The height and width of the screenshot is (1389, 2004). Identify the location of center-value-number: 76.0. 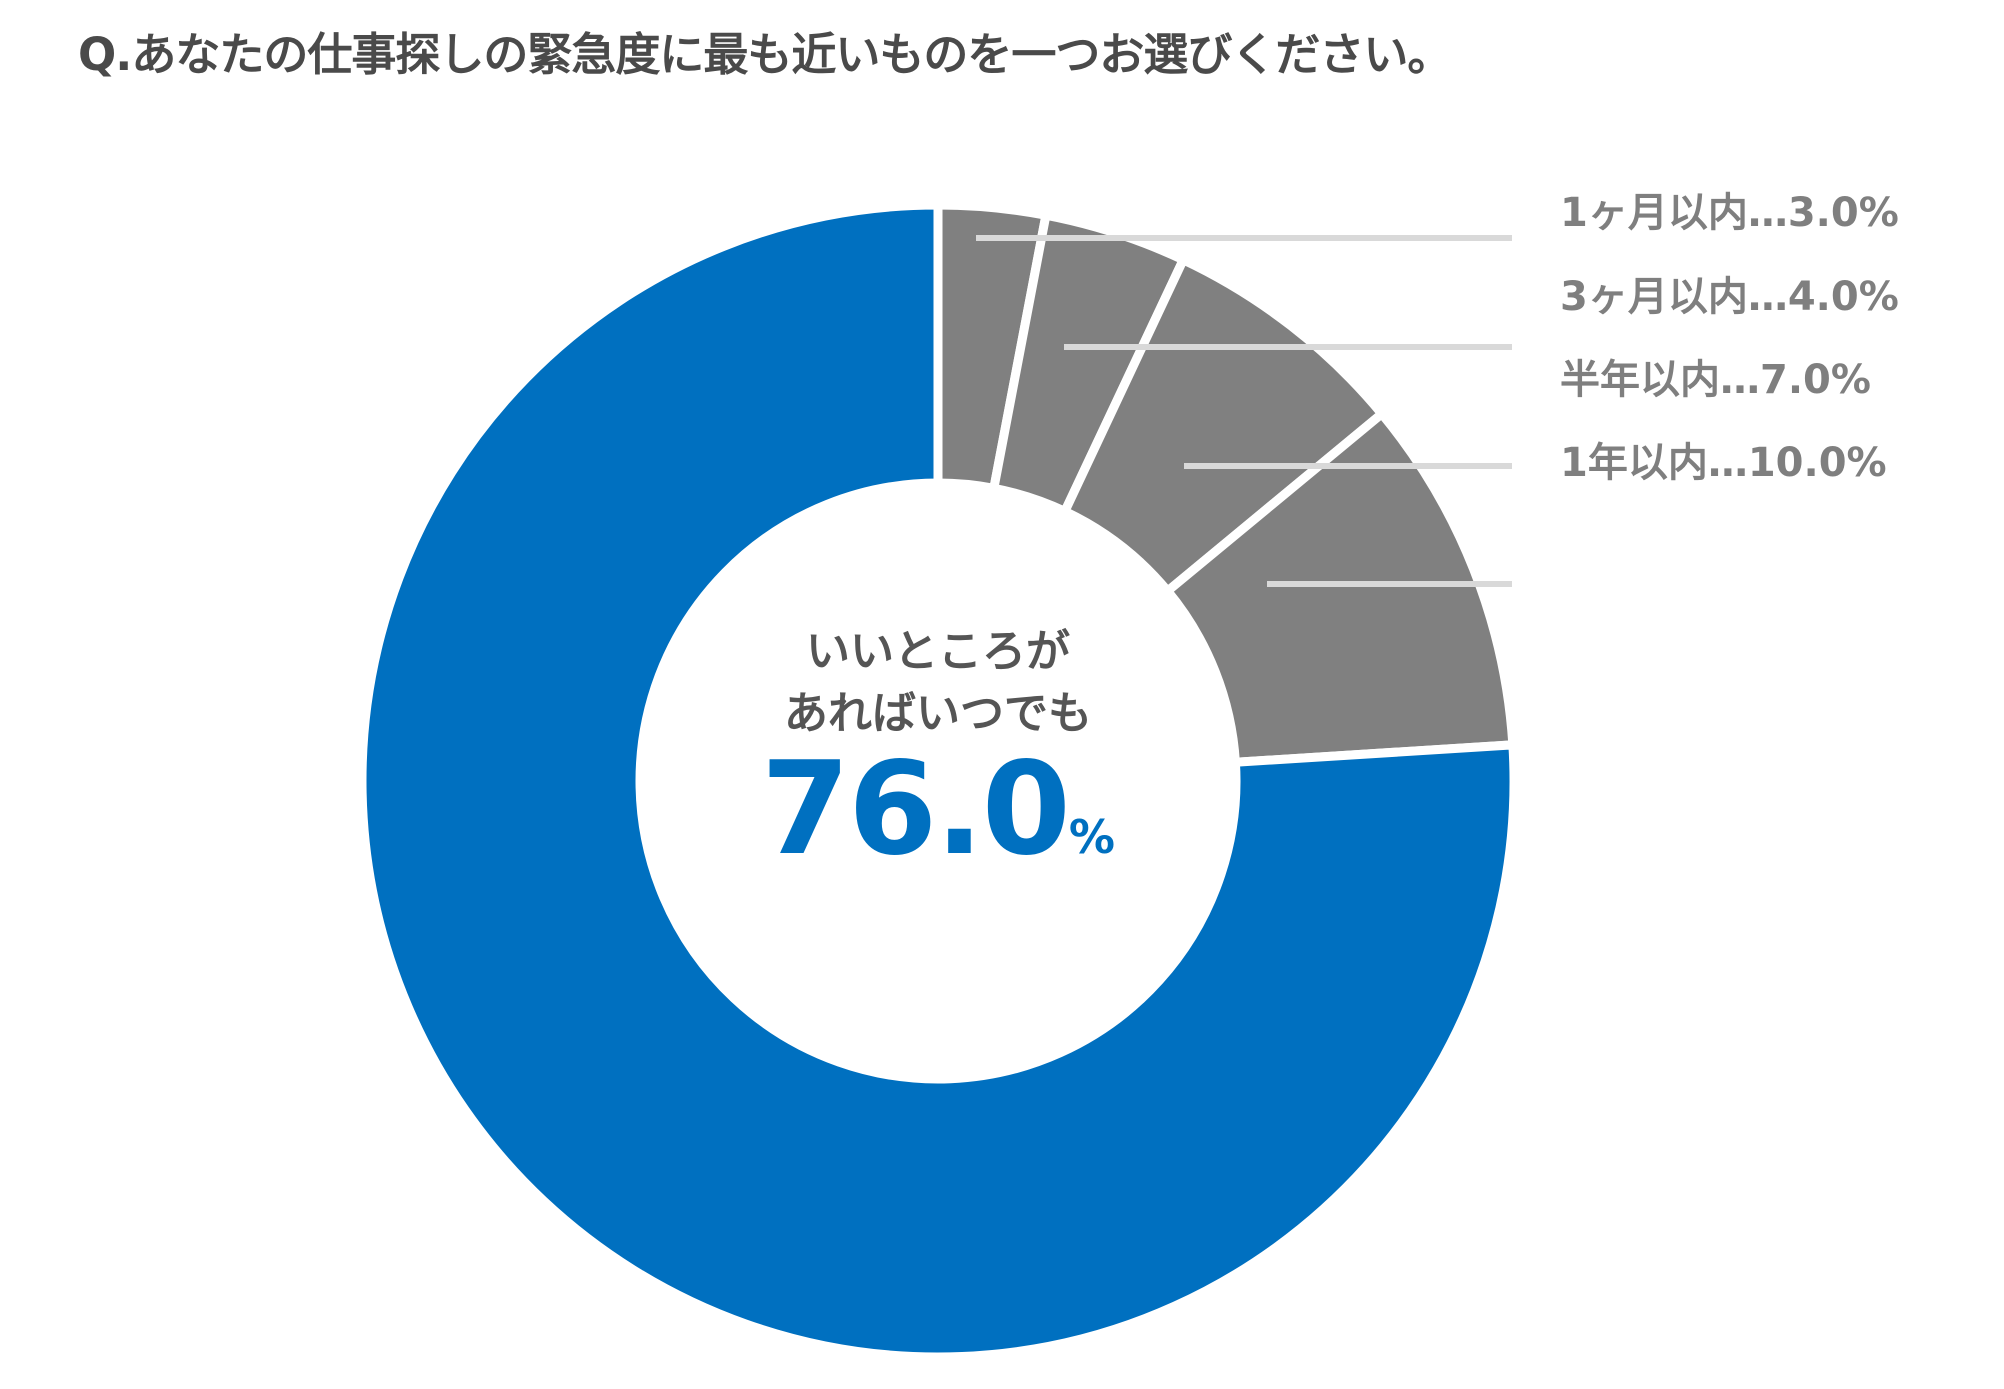
(916, 809).